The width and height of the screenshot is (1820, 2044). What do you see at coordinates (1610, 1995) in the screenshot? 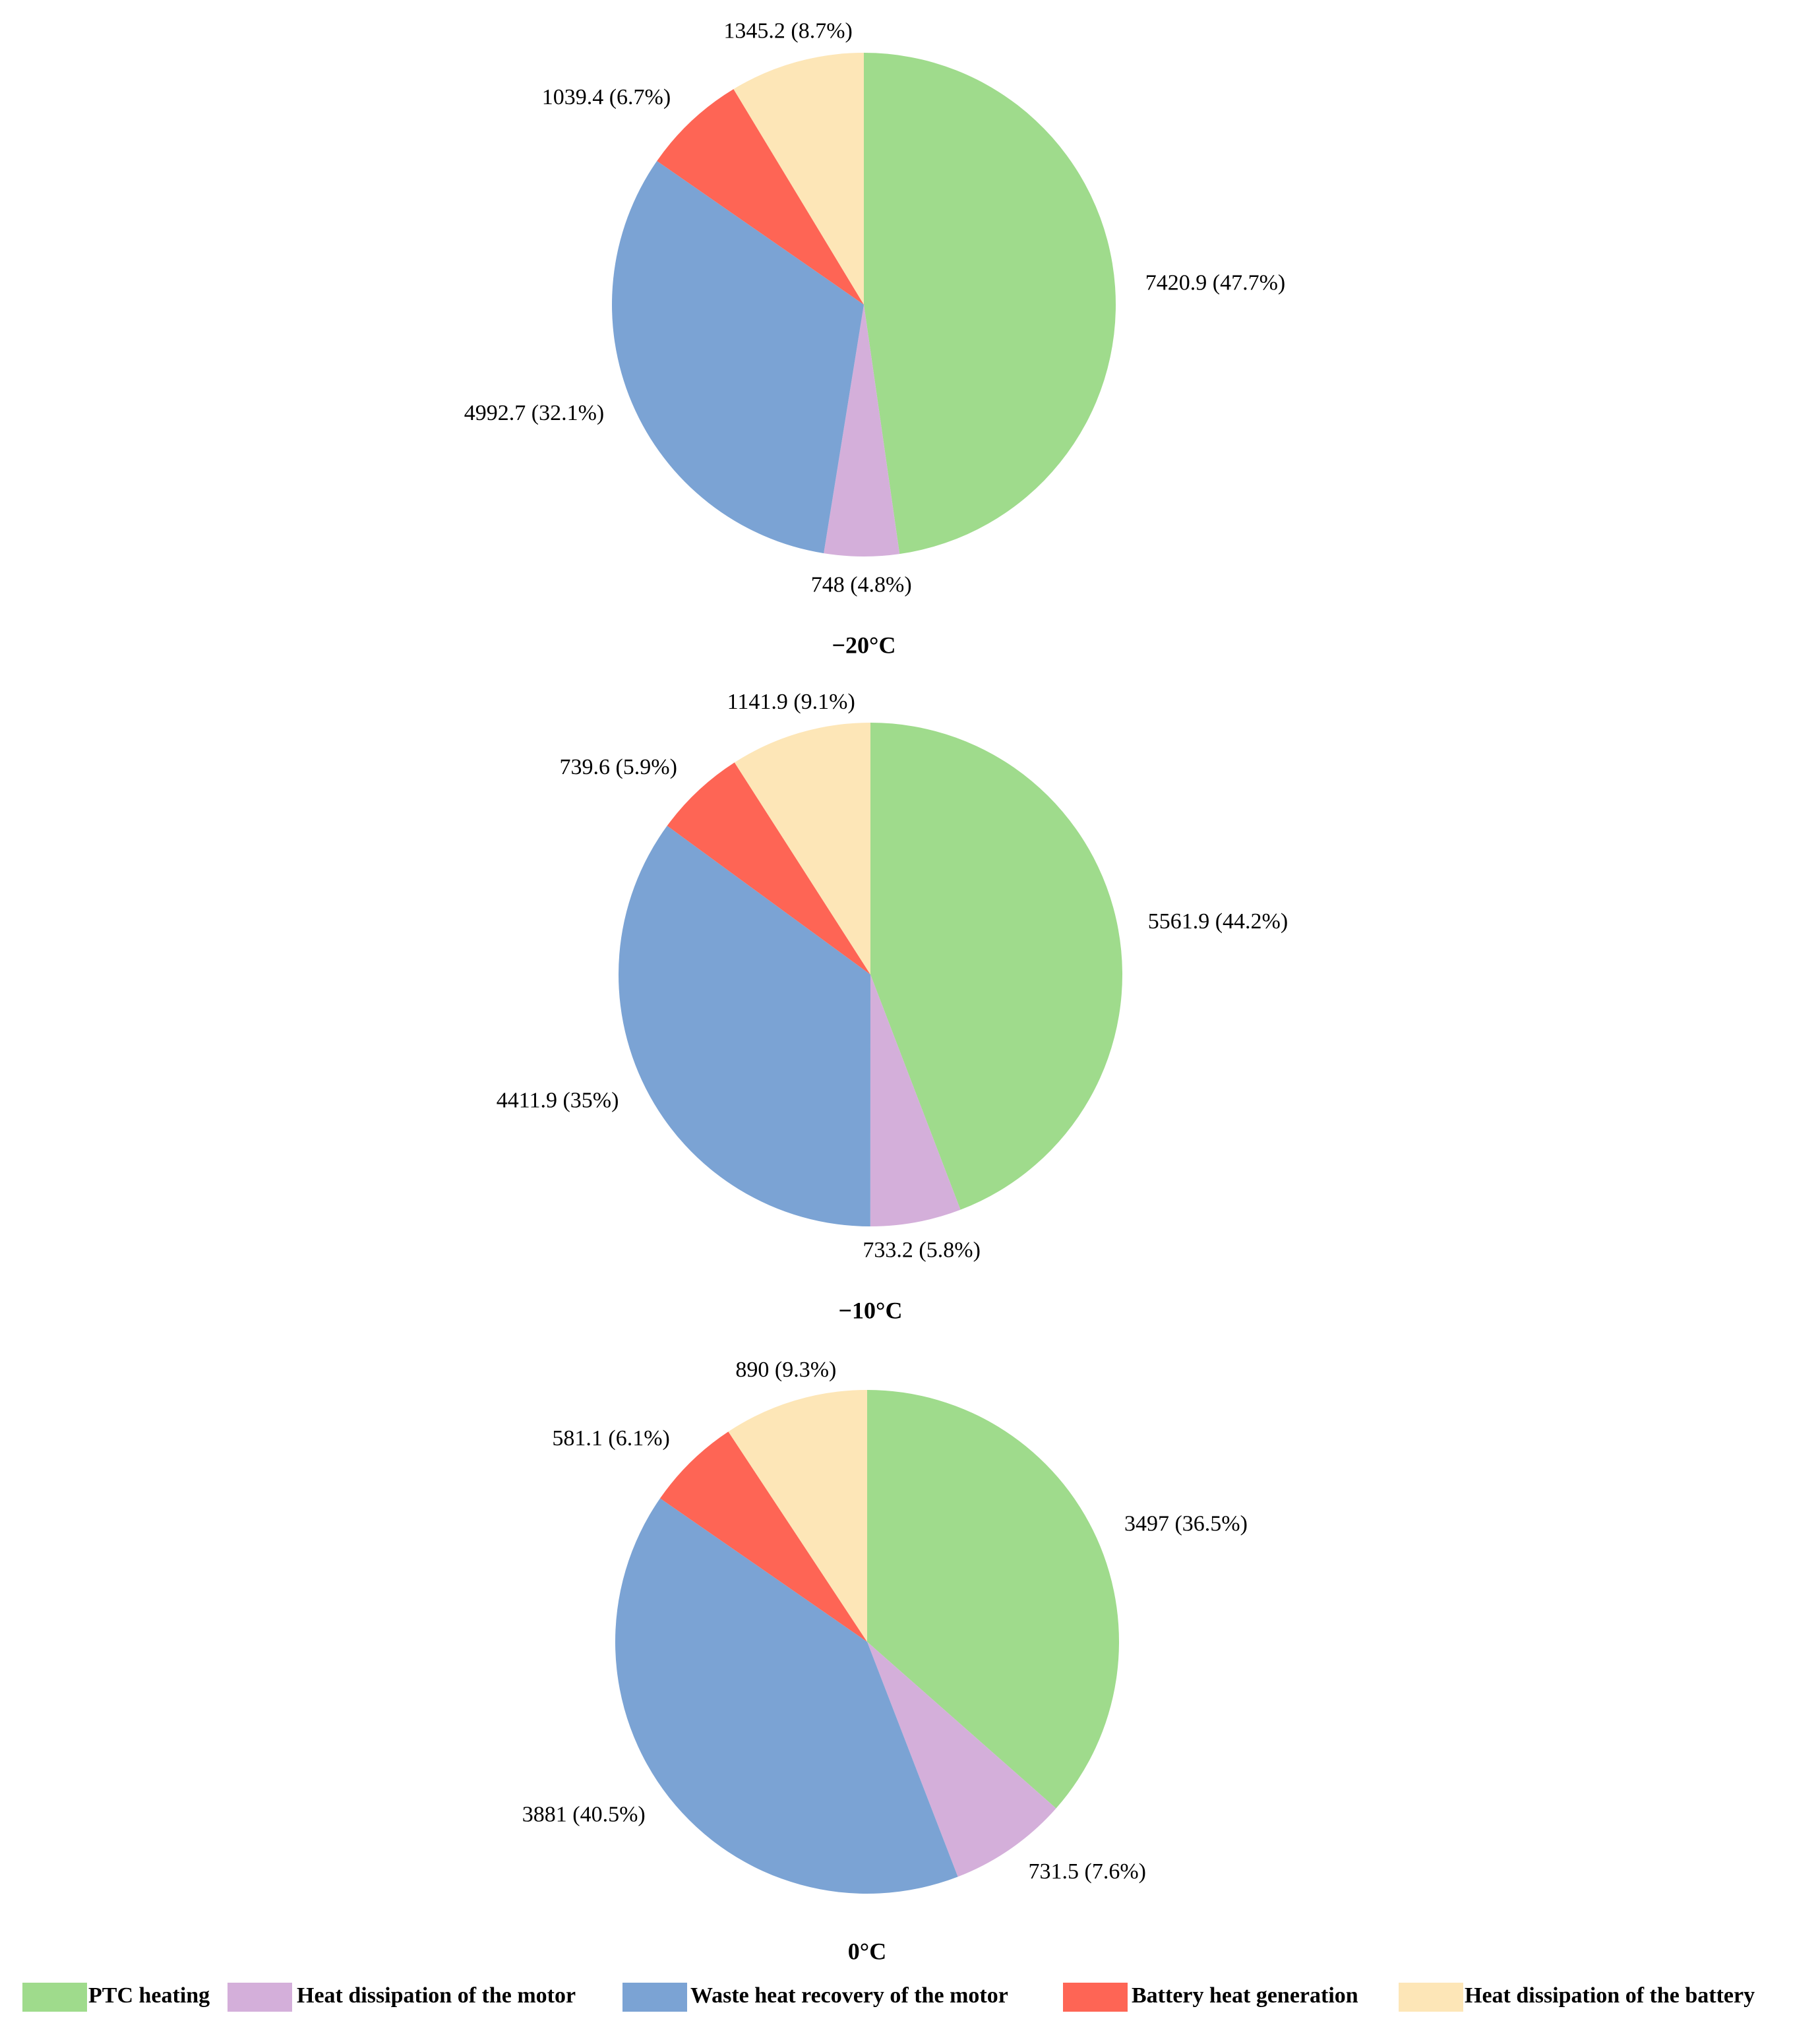
I see `legend-label: Heat dissipation of the battery` at bounding box center [1610, 1995].